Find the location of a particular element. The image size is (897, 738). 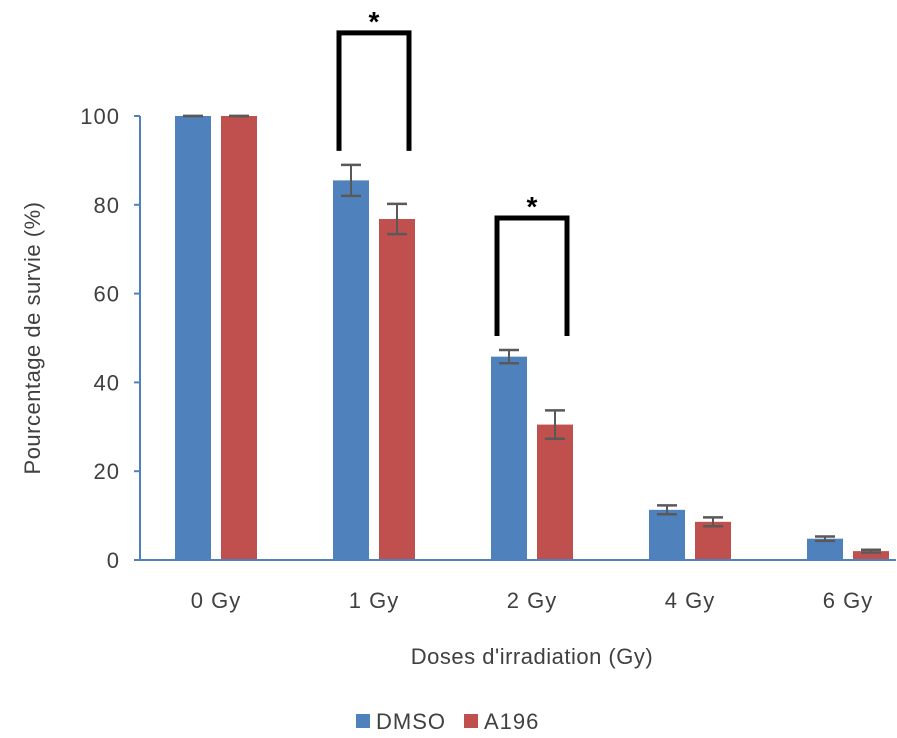

bar-dmso-1gy is located at coordinates (351, 370).